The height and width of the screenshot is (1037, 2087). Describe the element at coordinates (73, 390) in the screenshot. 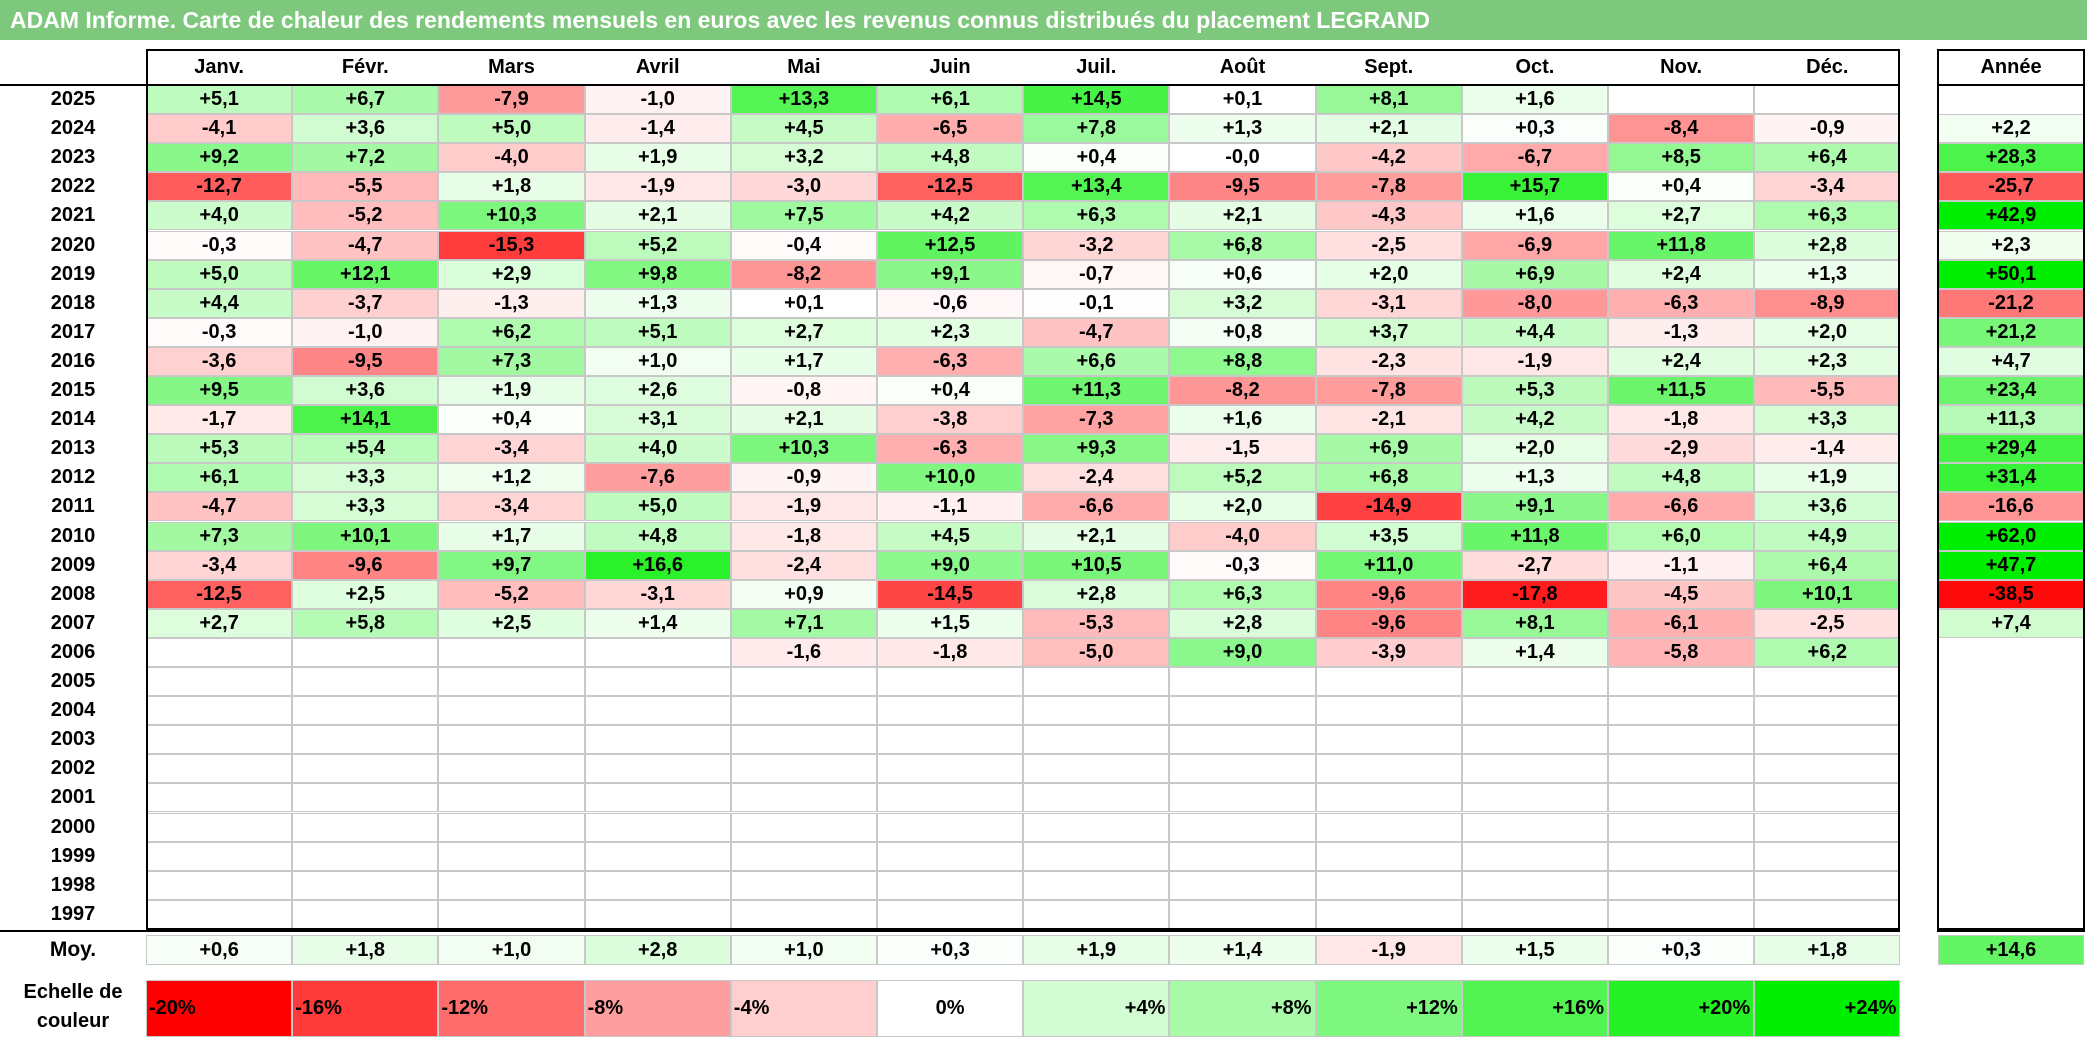

I see `year-label: 2015` at that location.